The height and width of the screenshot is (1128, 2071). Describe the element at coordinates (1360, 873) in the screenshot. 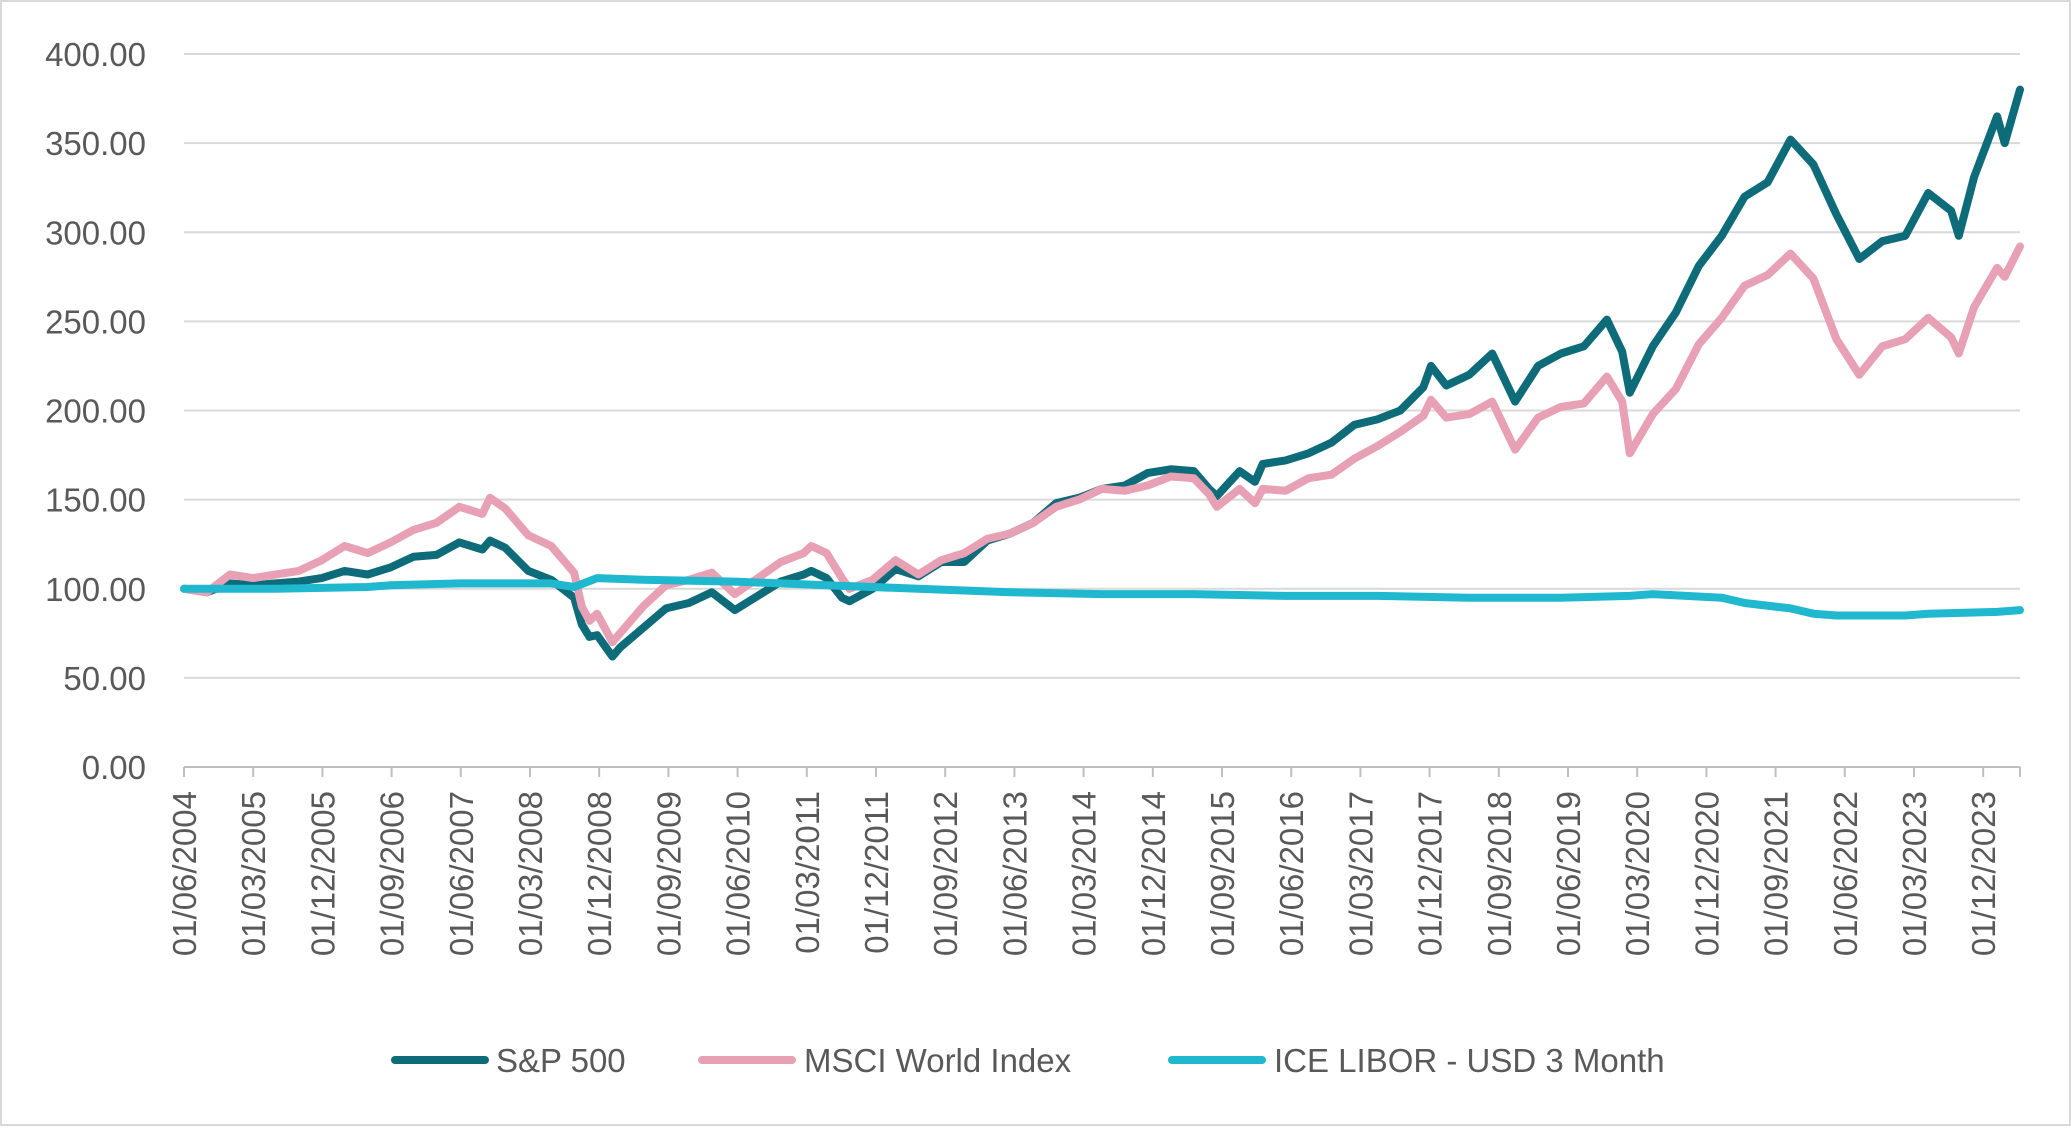

I see `x-tick-label: 01/03/2017` at that location.